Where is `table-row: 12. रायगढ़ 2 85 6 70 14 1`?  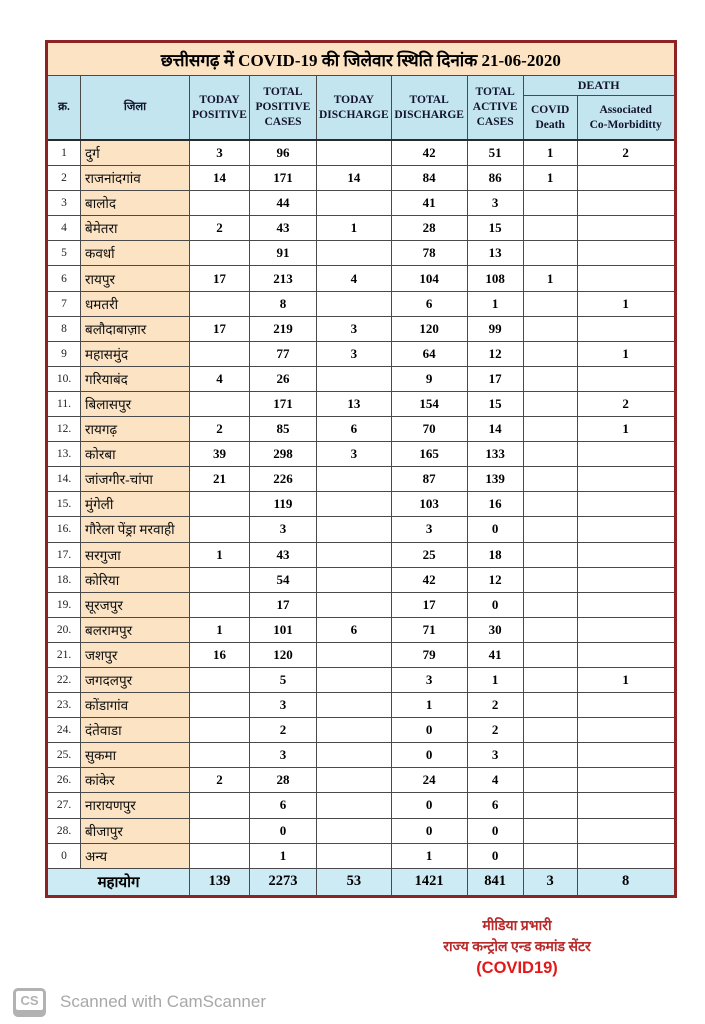
table-row: 12. रायगढ़ 2 85 6 70 14 1 is located at coordinates (361, 429).